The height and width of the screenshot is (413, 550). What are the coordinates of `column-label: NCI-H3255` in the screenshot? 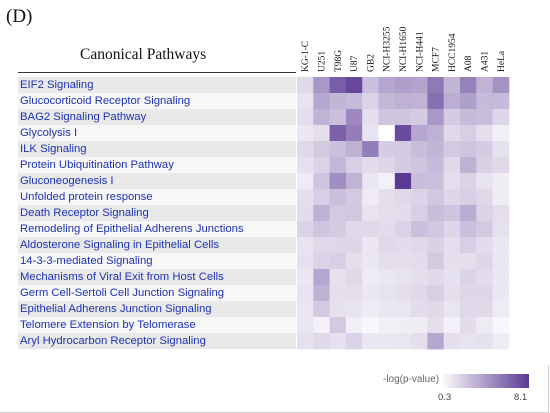 It's located at (388, 49).